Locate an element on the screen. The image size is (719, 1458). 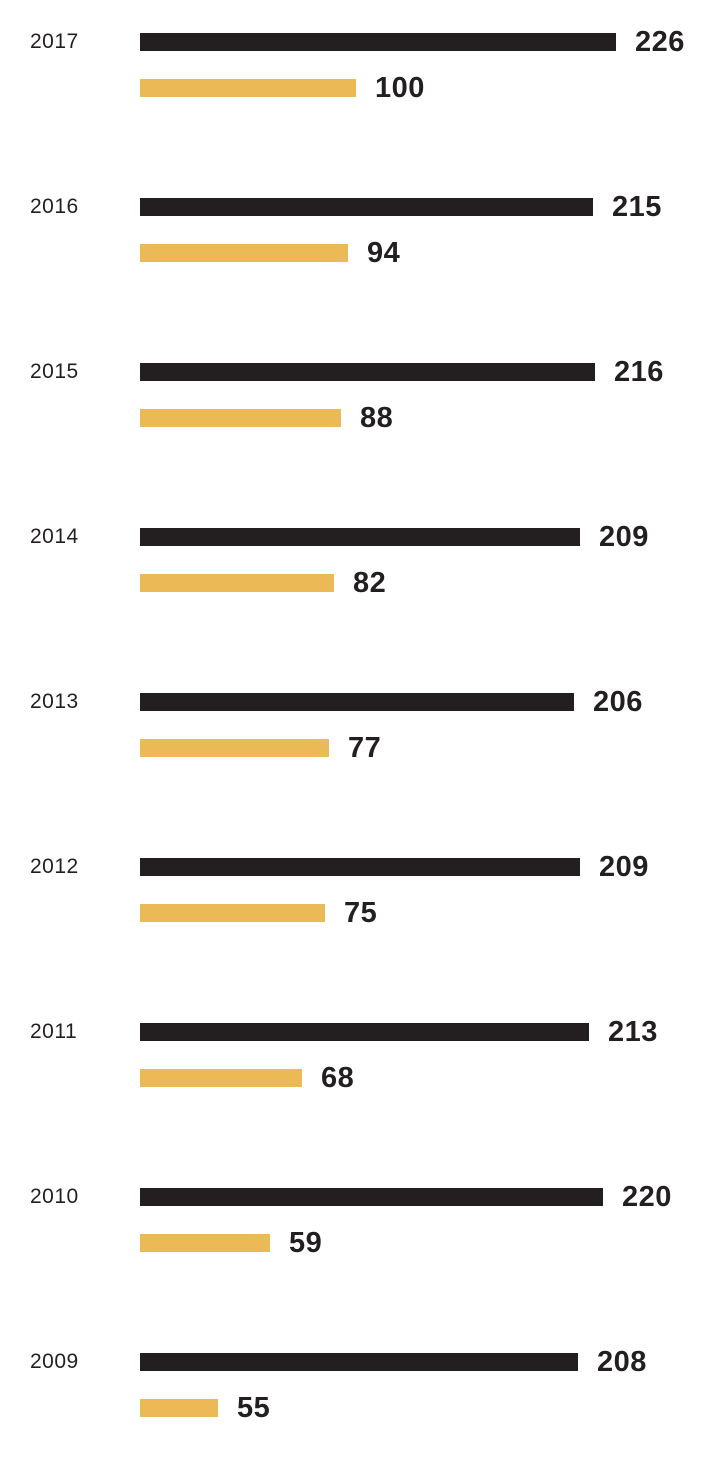
dark-bar-row: 216 is located at coordinates (429, 372).